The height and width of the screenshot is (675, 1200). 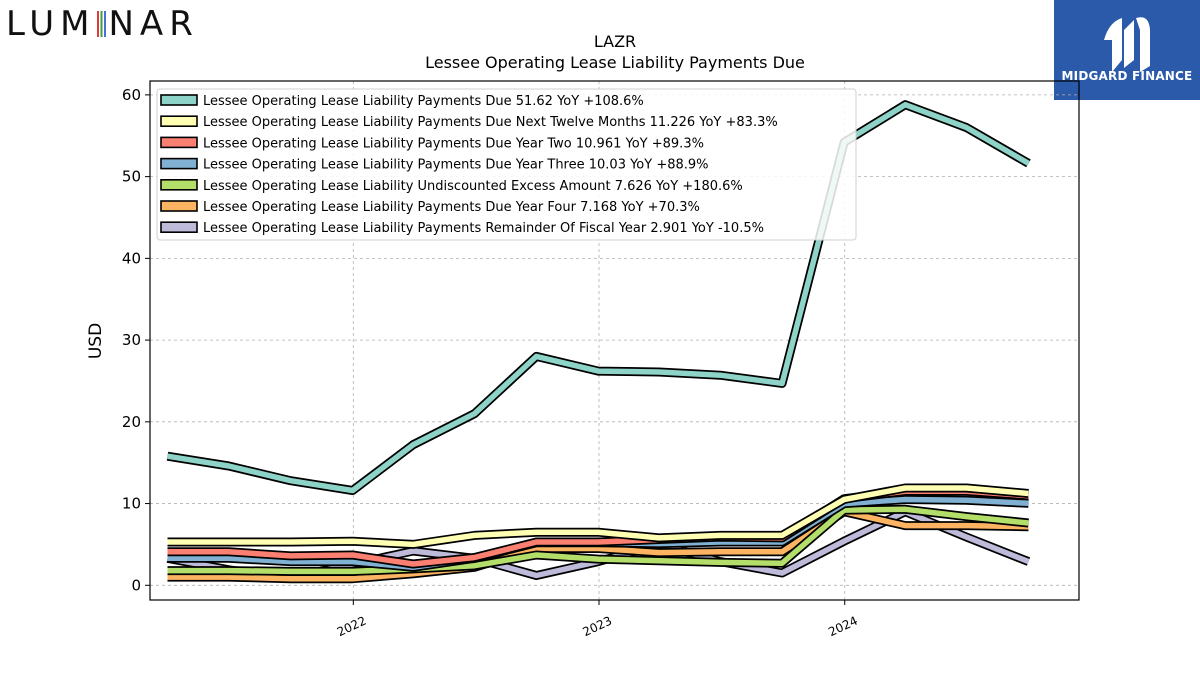 I want to click on midgard-finance-badge: MIDGARD FINANCE, so click(x=1127, y=50).